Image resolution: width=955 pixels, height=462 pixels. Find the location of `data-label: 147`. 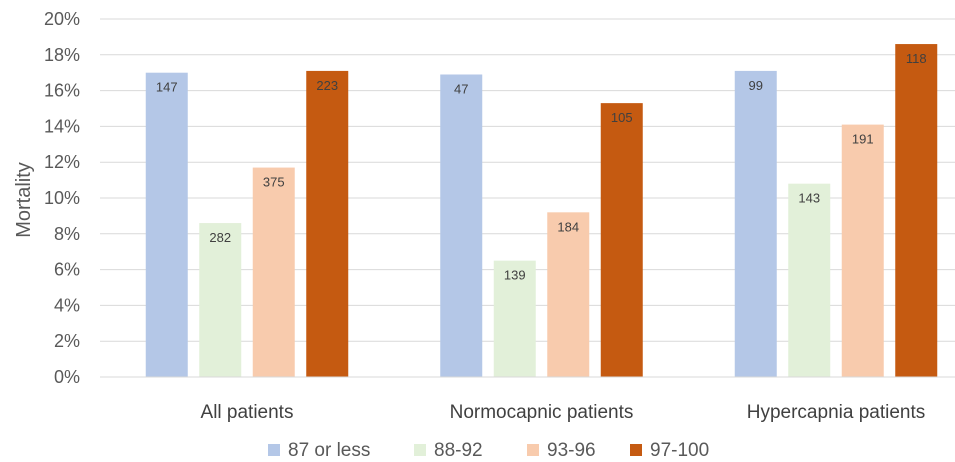

data-label: 147 is located at coordinates (167, 87).